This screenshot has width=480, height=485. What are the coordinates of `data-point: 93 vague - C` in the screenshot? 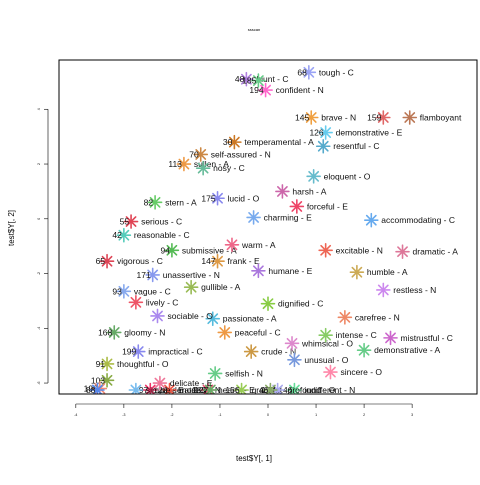 It's located at (141, 291).